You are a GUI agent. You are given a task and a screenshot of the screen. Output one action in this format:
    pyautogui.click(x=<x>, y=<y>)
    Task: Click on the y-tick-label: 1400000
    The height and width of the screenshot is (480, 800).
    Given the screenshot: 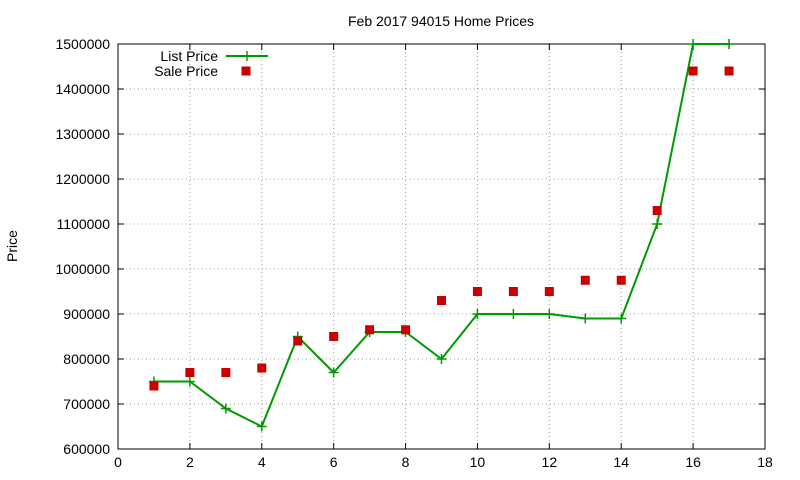 What is the action you would take?
    pyautogui.click(x=82, y=89)
    